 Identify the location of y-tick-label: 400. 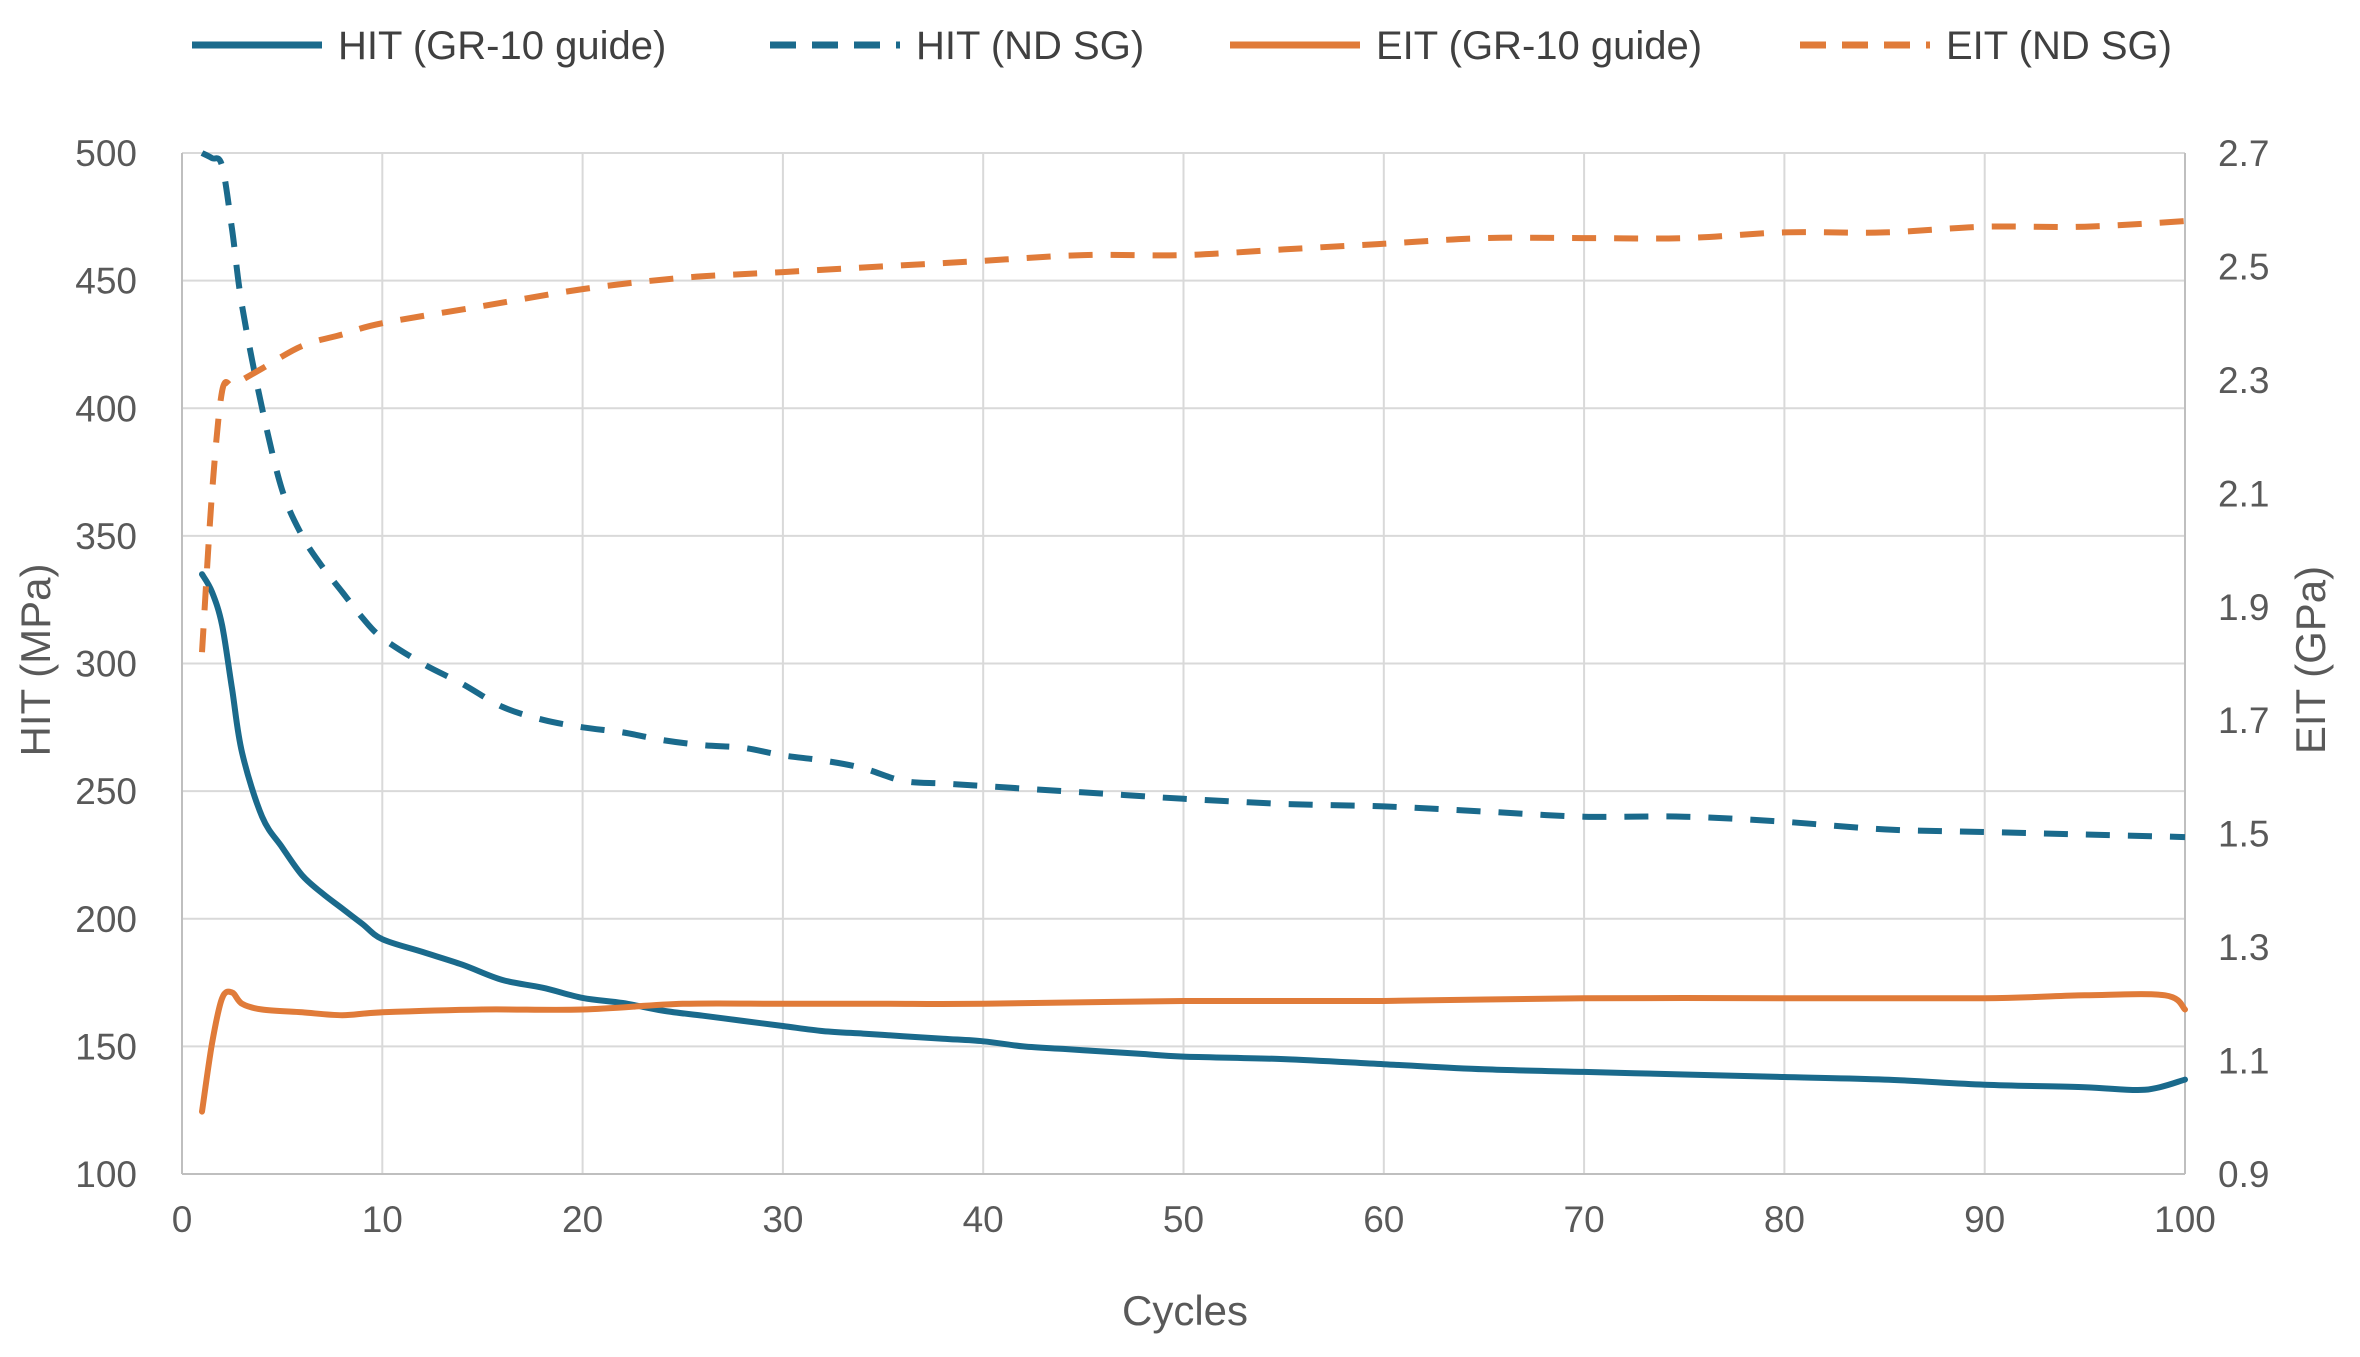
(106, 408).